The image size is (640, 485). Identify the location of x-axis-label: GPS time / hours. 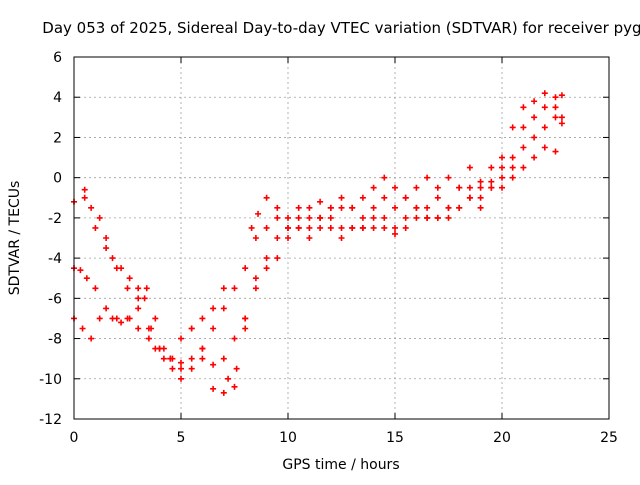
(340, 465).